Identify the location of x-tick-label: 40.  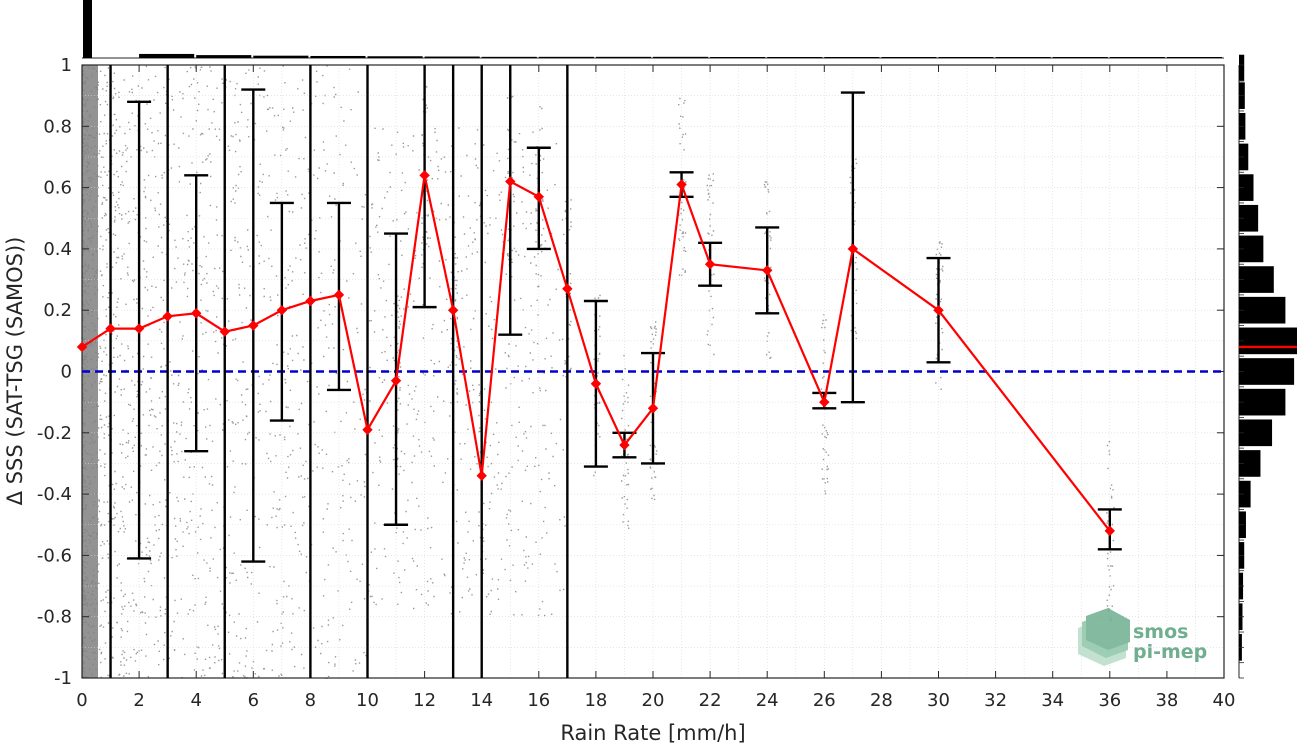
(1224, 700).